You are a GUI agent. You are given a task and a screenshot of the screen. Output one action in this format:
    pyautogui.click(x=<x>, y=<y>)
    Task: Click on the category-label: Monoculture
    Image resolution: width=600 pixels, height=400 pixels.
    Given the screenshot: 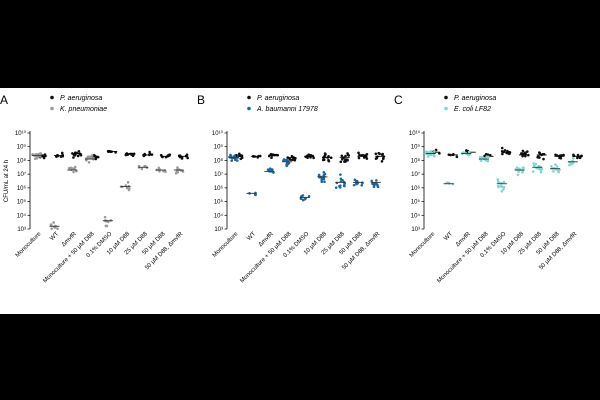 What is the action you would take?
    pyautogui.click(x=423, y=245)
    